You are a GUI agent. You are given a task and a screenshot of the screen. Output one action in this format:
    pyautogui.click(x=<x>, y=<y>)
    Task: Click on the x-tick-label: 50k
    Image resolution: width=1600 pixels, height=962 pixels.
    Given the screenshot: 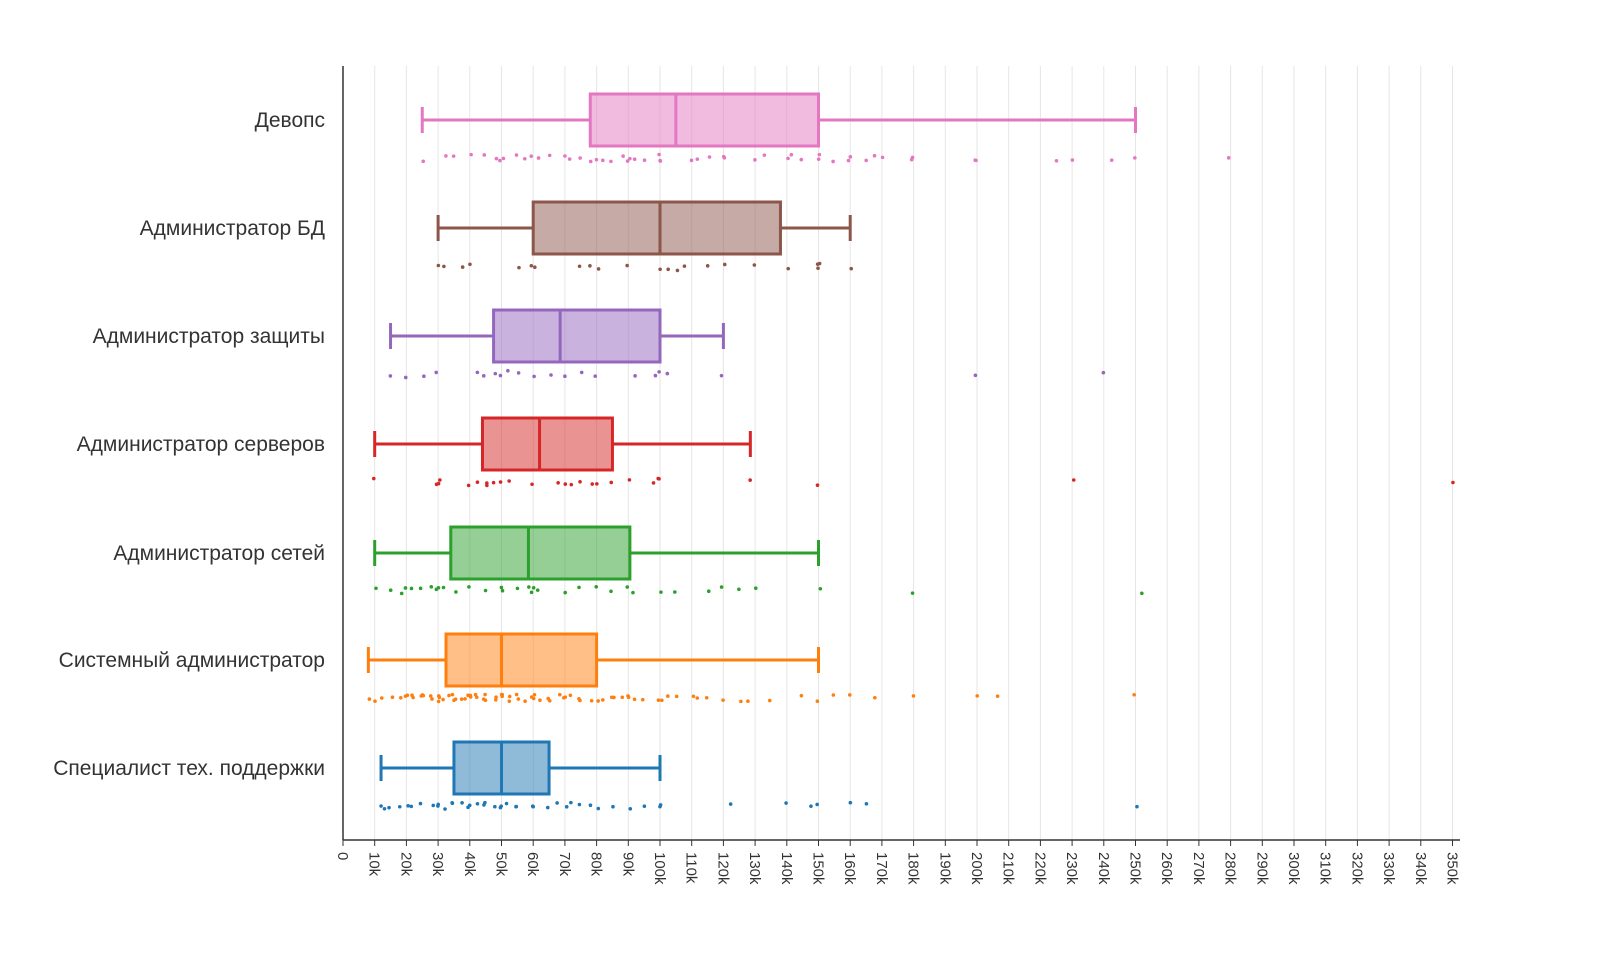 What is the action you would take?
    pyautogui.click(x=501, y=864)
    